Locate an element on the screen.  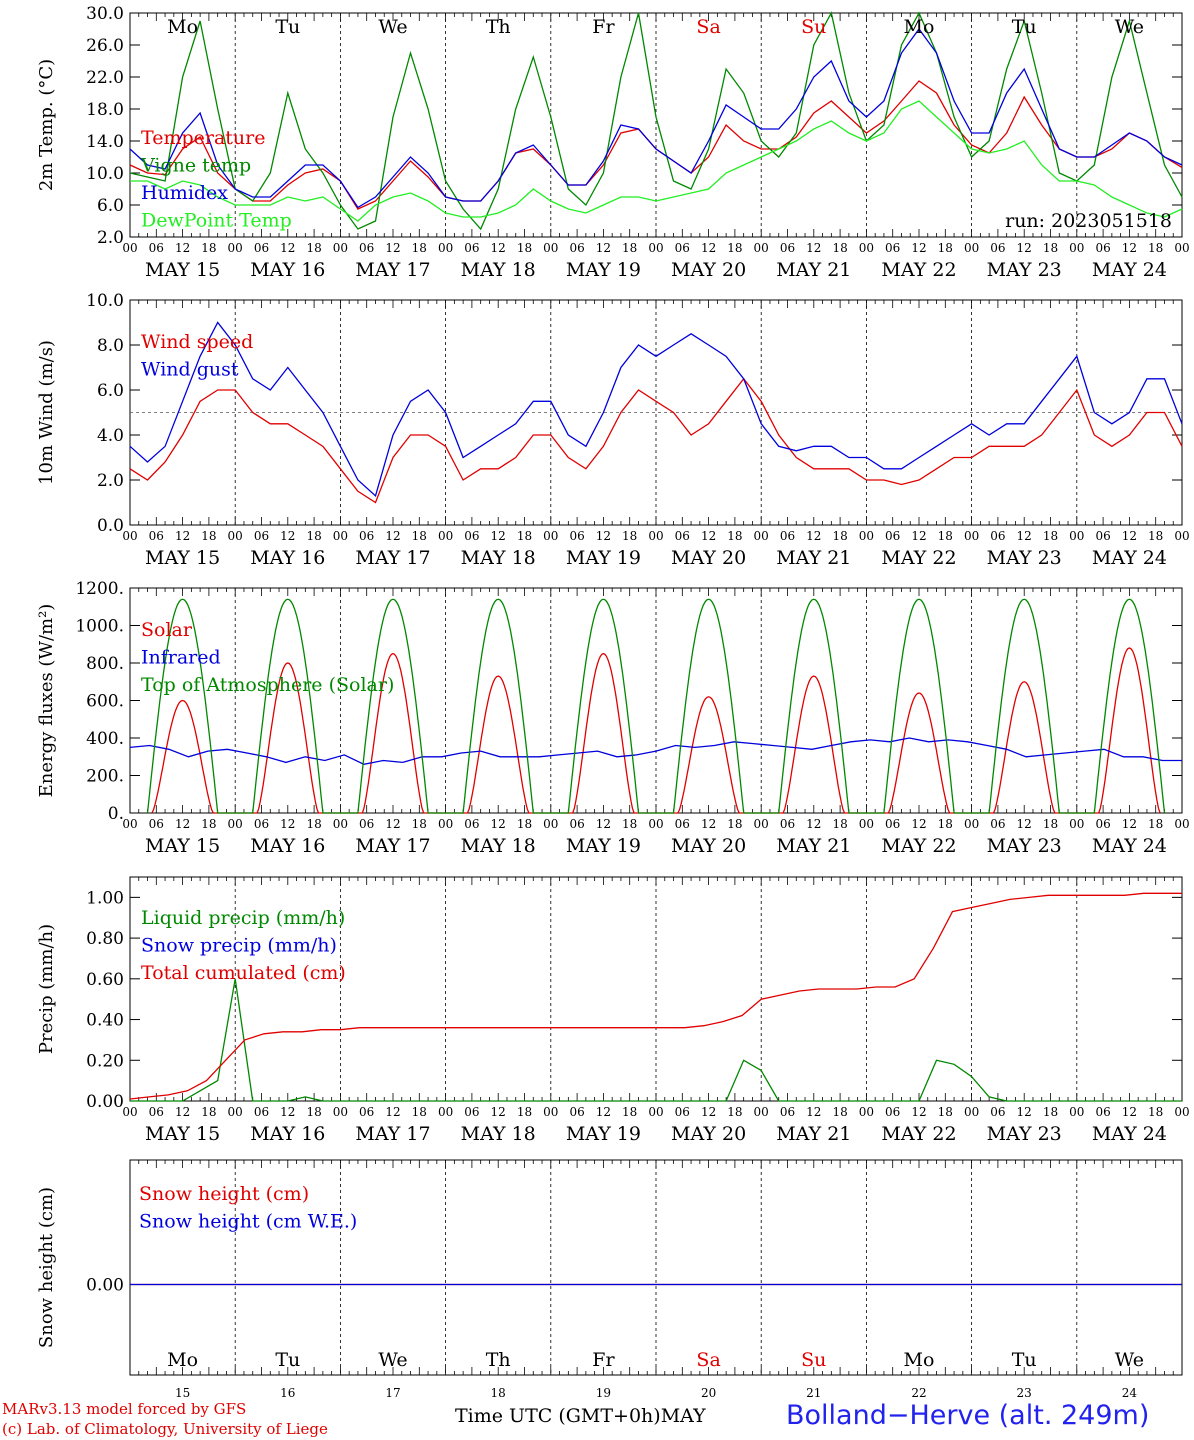
wind-date-label: MAY 22 is located at coordinates (918, 558).